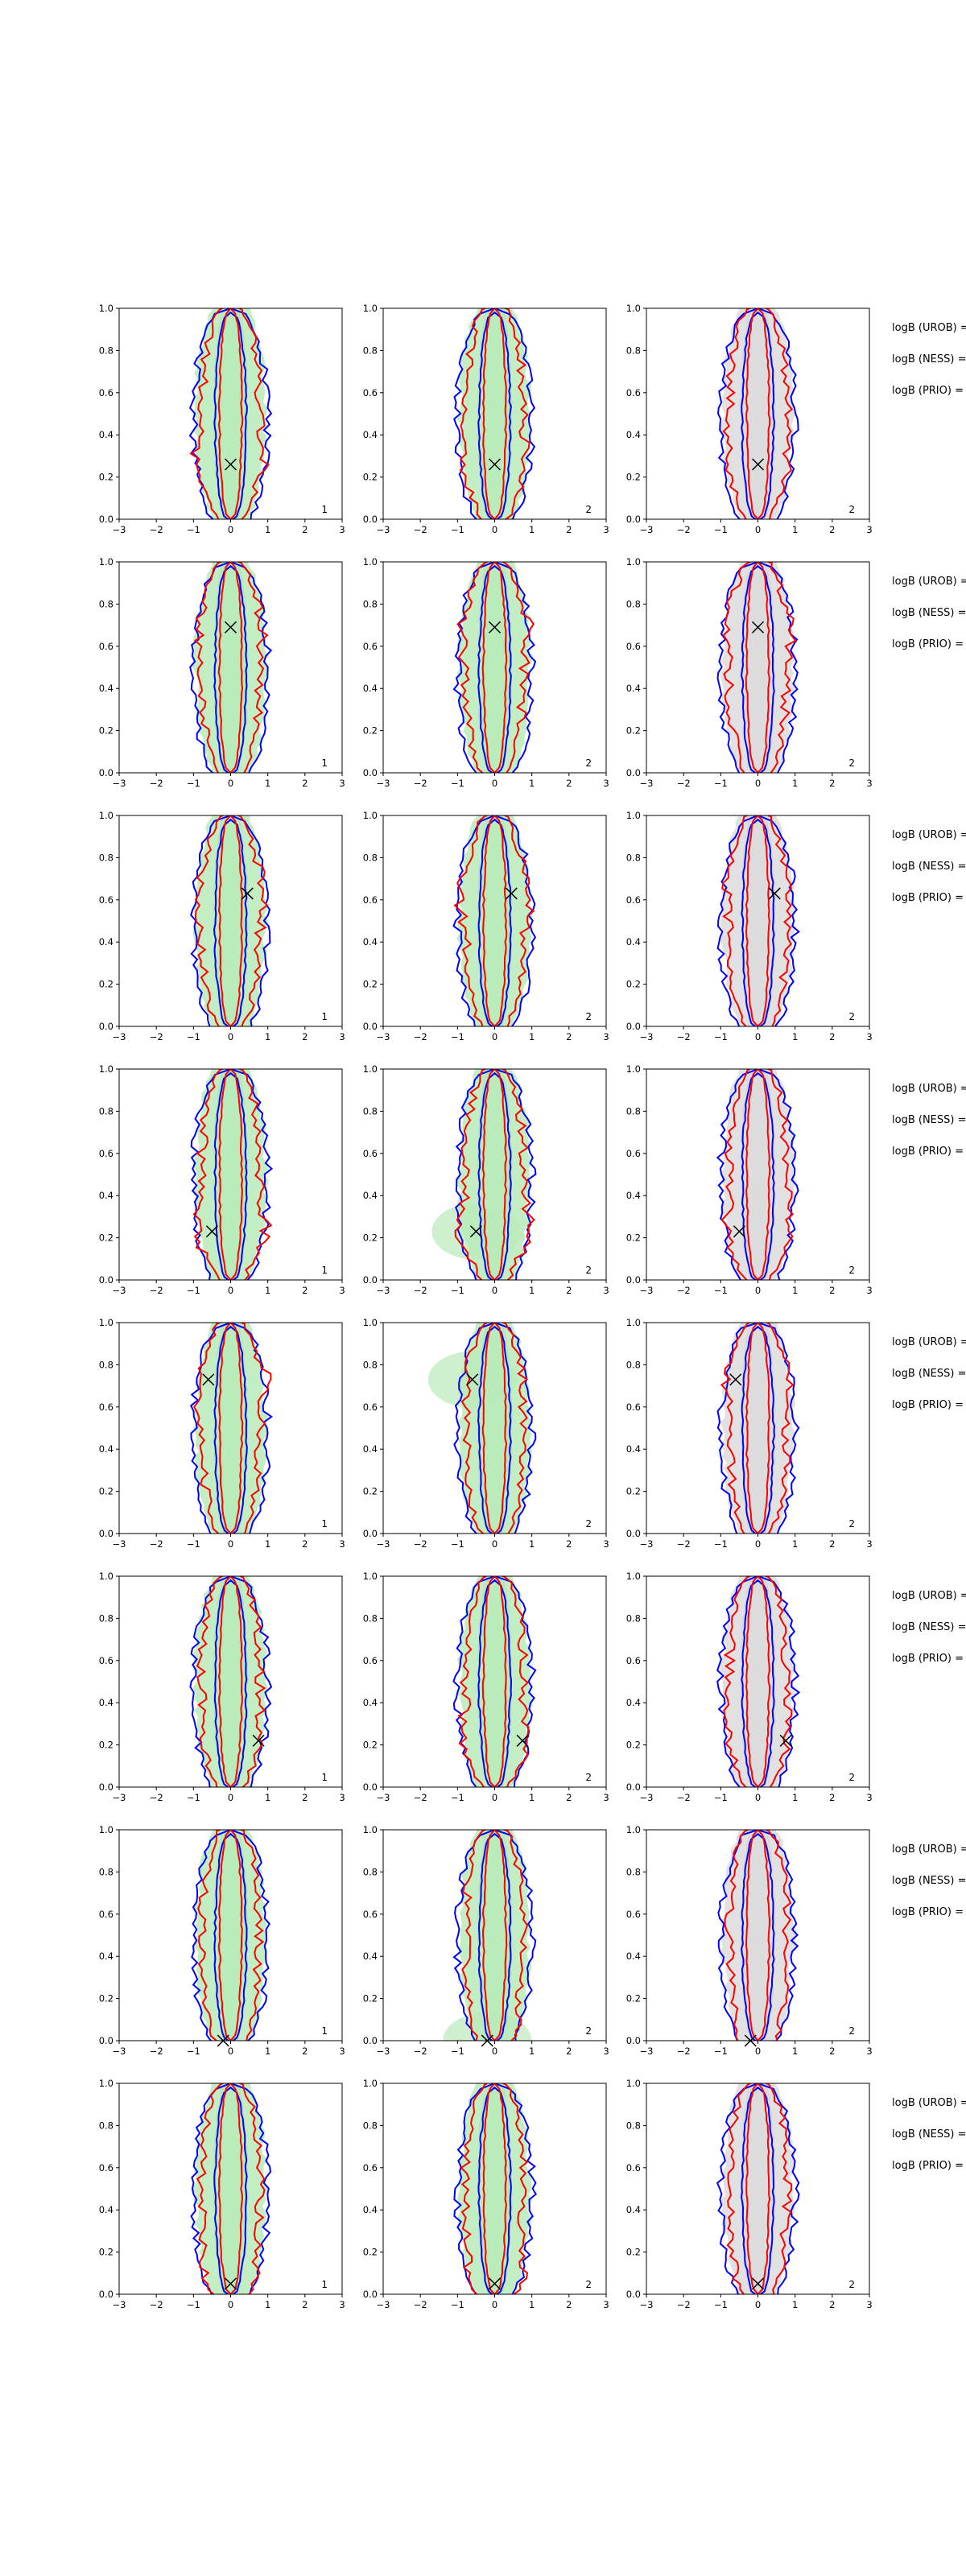 The height and width of the screenshot is (2576, 966). Describe the element at coordinates (486, 1940) in the screenshot. I see `panel-r7-c2: −3 −2 −1 0 1 2 30.00.20.40.60.81.02` at that location.